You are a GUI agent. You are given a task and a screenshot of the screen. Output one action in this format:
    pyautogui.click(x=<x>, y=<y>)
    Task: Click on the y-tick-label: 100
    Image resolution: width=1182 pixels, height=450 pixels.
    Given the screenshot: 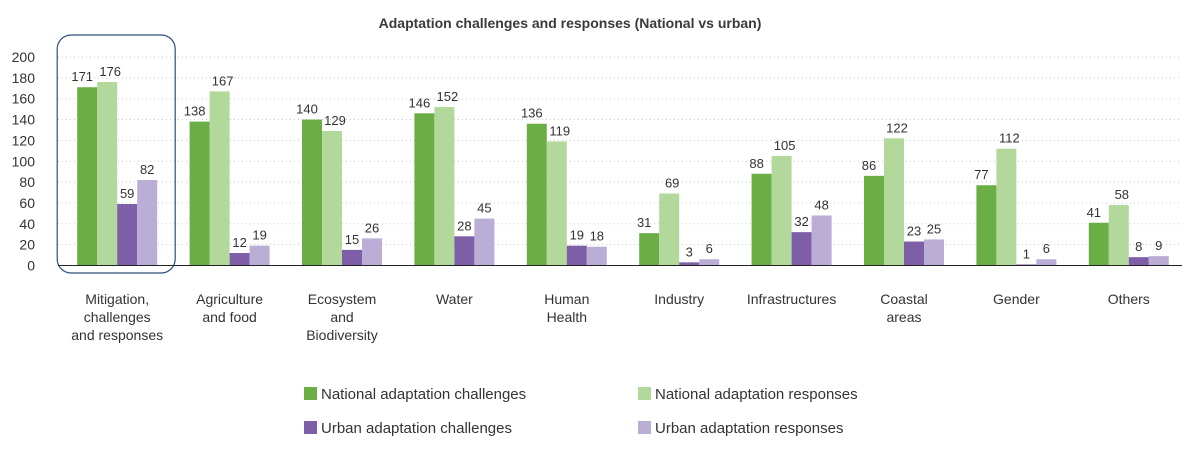 What is the action you would take?
    pyautogui.click(x=24, y=161)
    